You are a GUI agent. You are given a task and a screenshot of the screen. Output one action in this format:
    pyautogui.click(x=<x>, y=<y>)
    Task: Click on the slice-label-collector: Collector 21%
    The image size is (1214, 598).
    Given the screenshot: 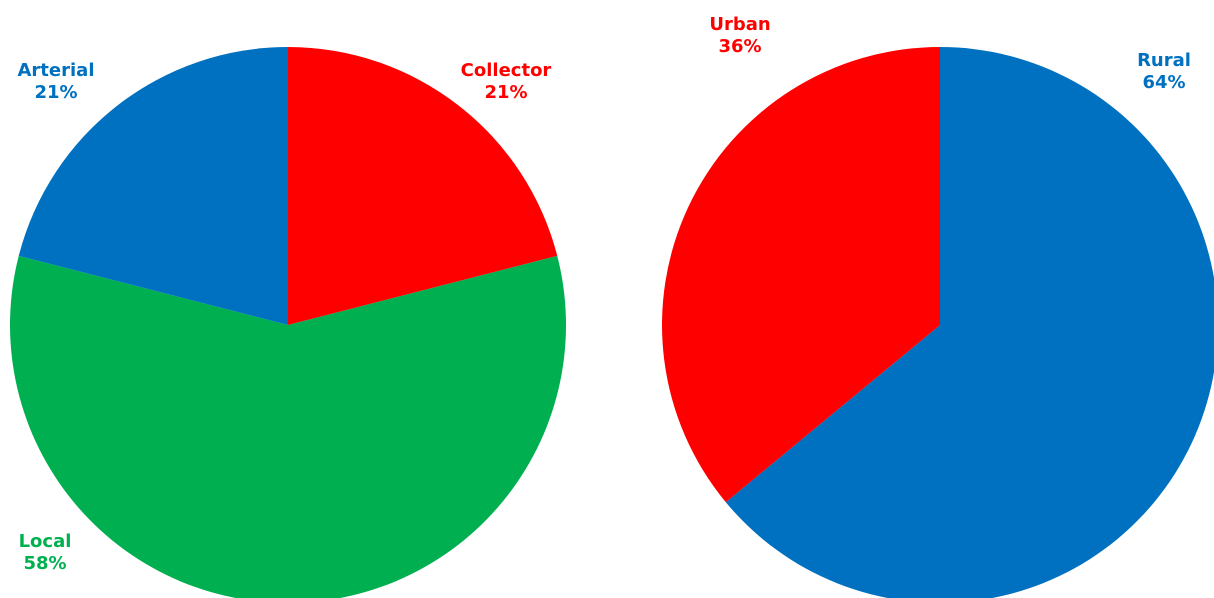 What is the action you would take?
    pyautogui.click(x=506, y=81)
    